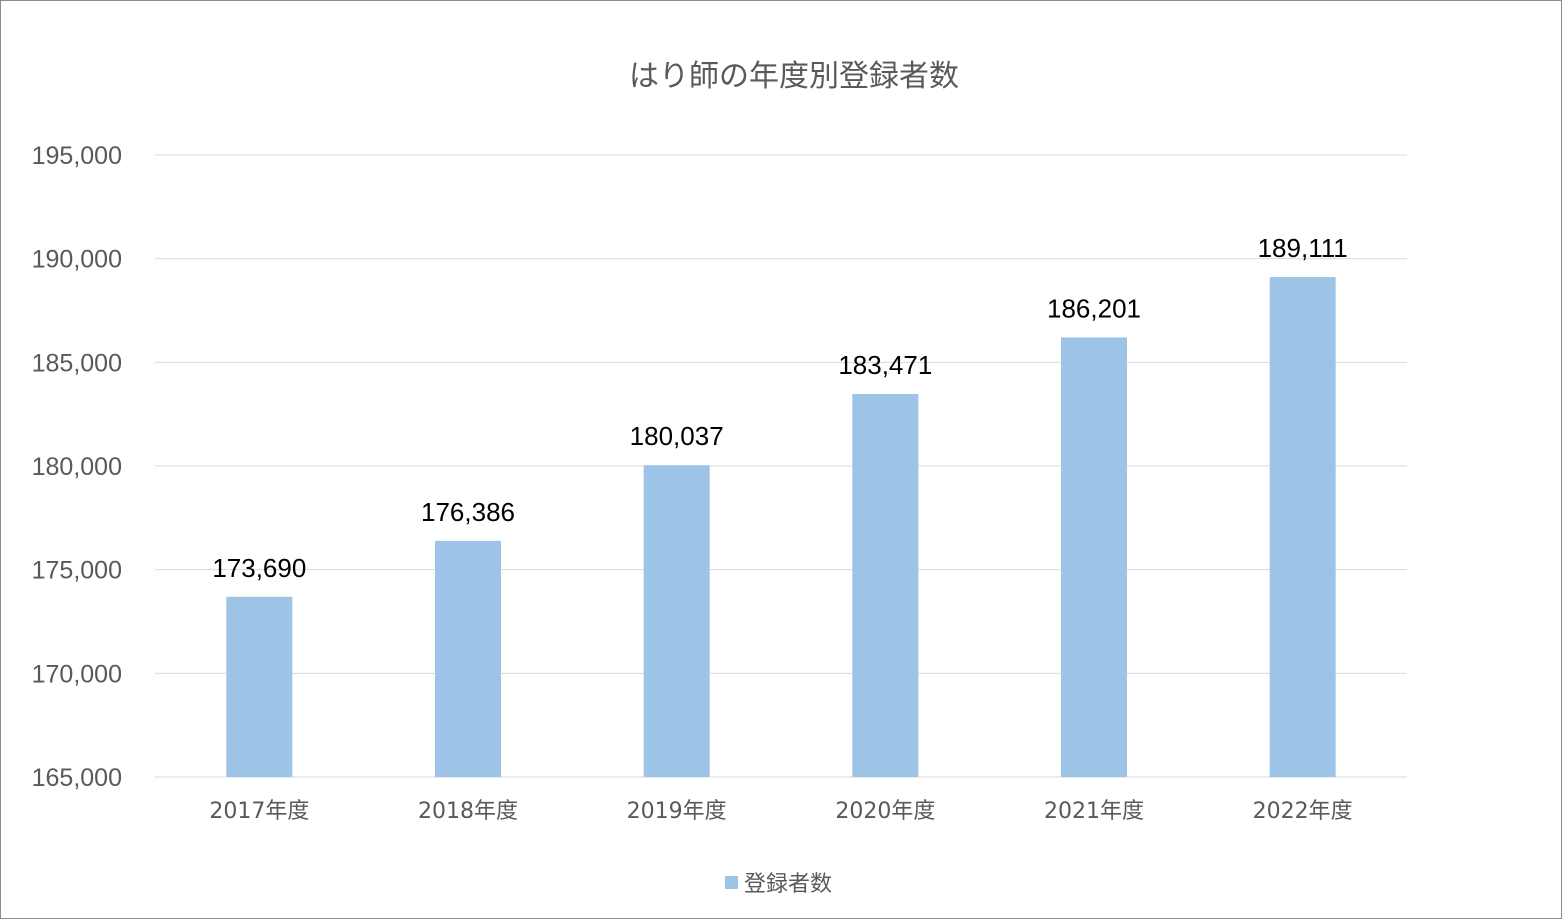  I want to click on y-tick-label: 185,000, so click(77, 363).